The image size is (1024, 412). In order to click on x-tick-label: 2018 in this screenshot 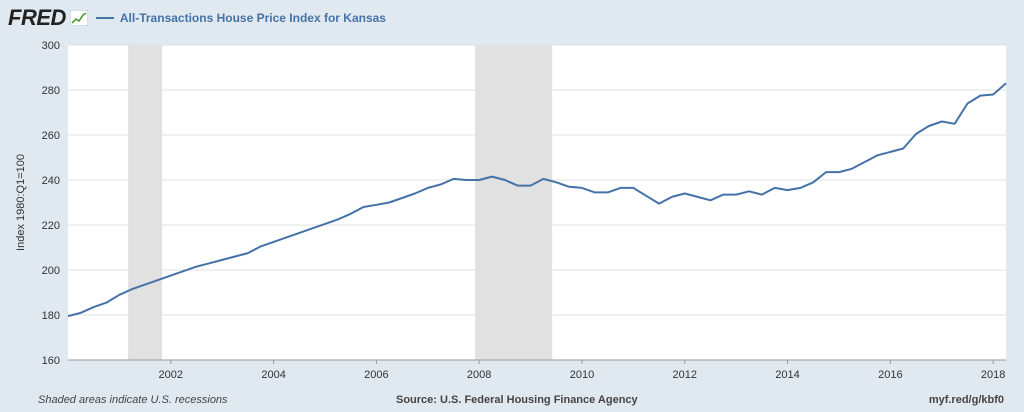, I will do `click(993, 375)`.